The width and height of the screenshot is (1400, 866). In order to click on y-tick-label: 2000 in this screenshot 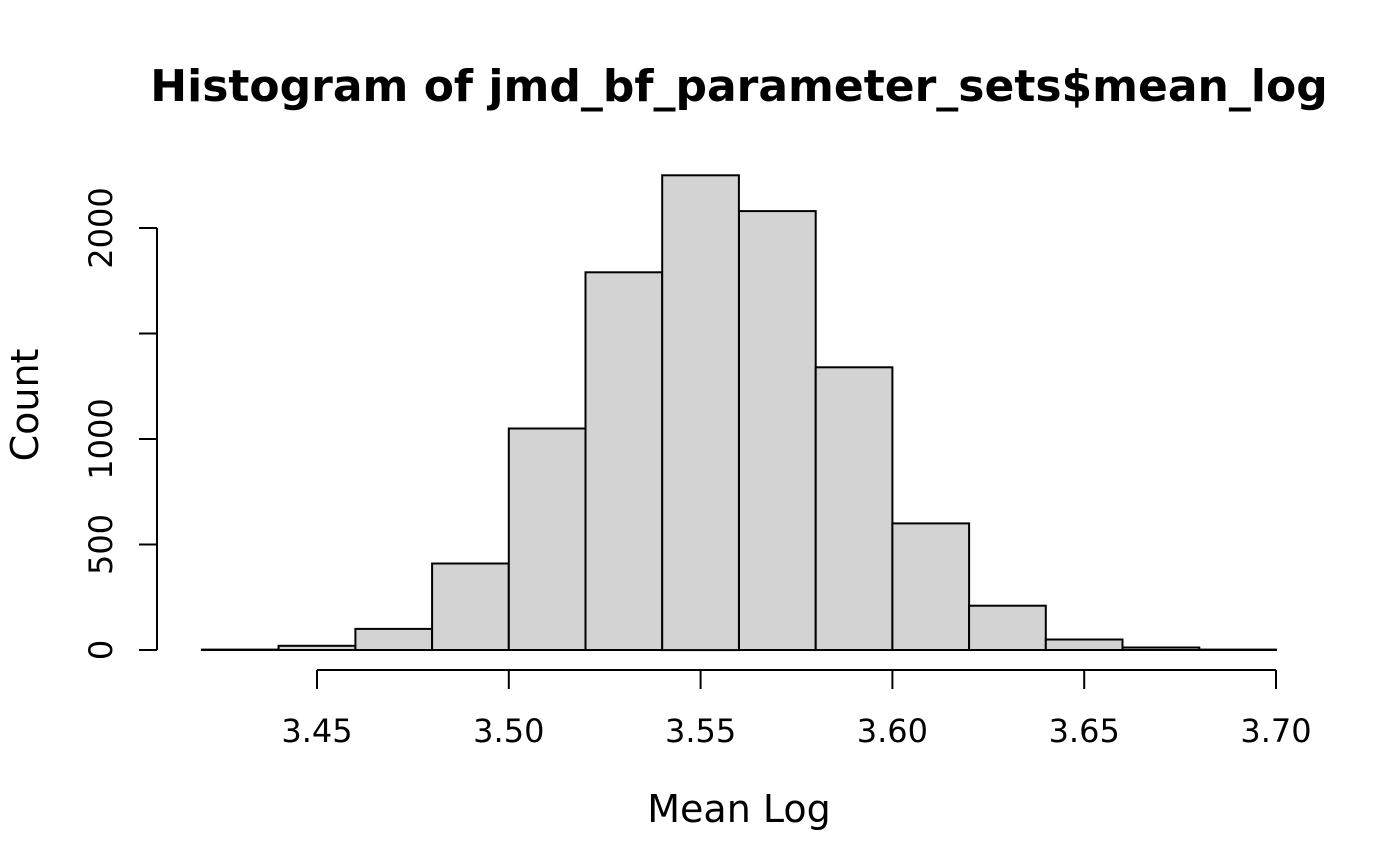, I will do `click(101, 227)`.